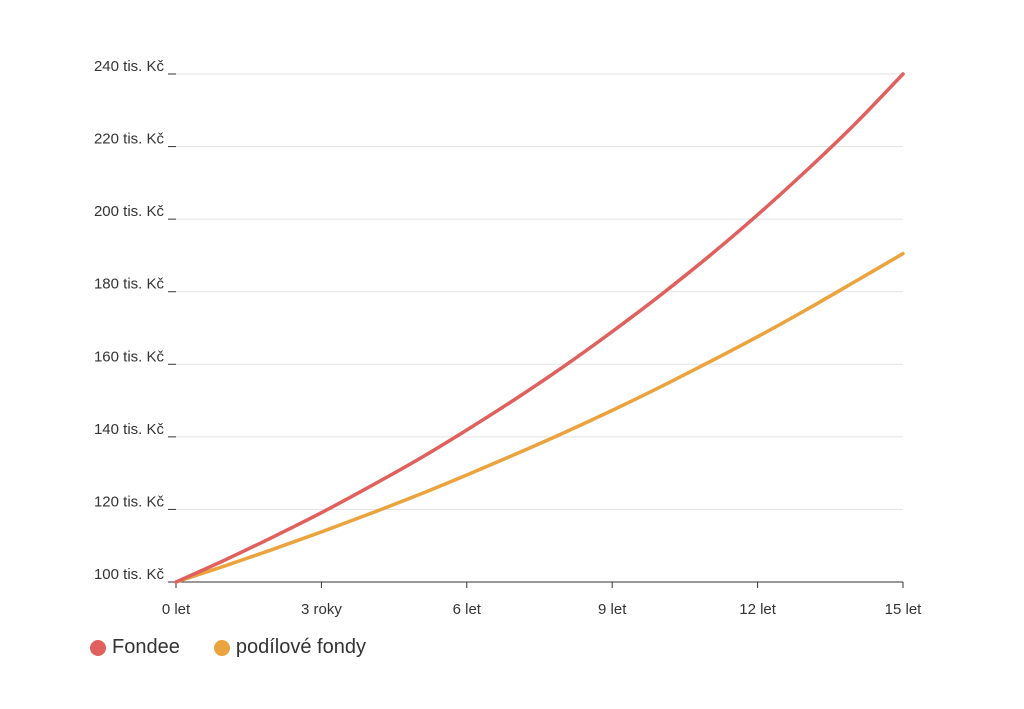 The image size is (1024, 709). I want to click on x-tick-label: 6 let, so click(467, 609).